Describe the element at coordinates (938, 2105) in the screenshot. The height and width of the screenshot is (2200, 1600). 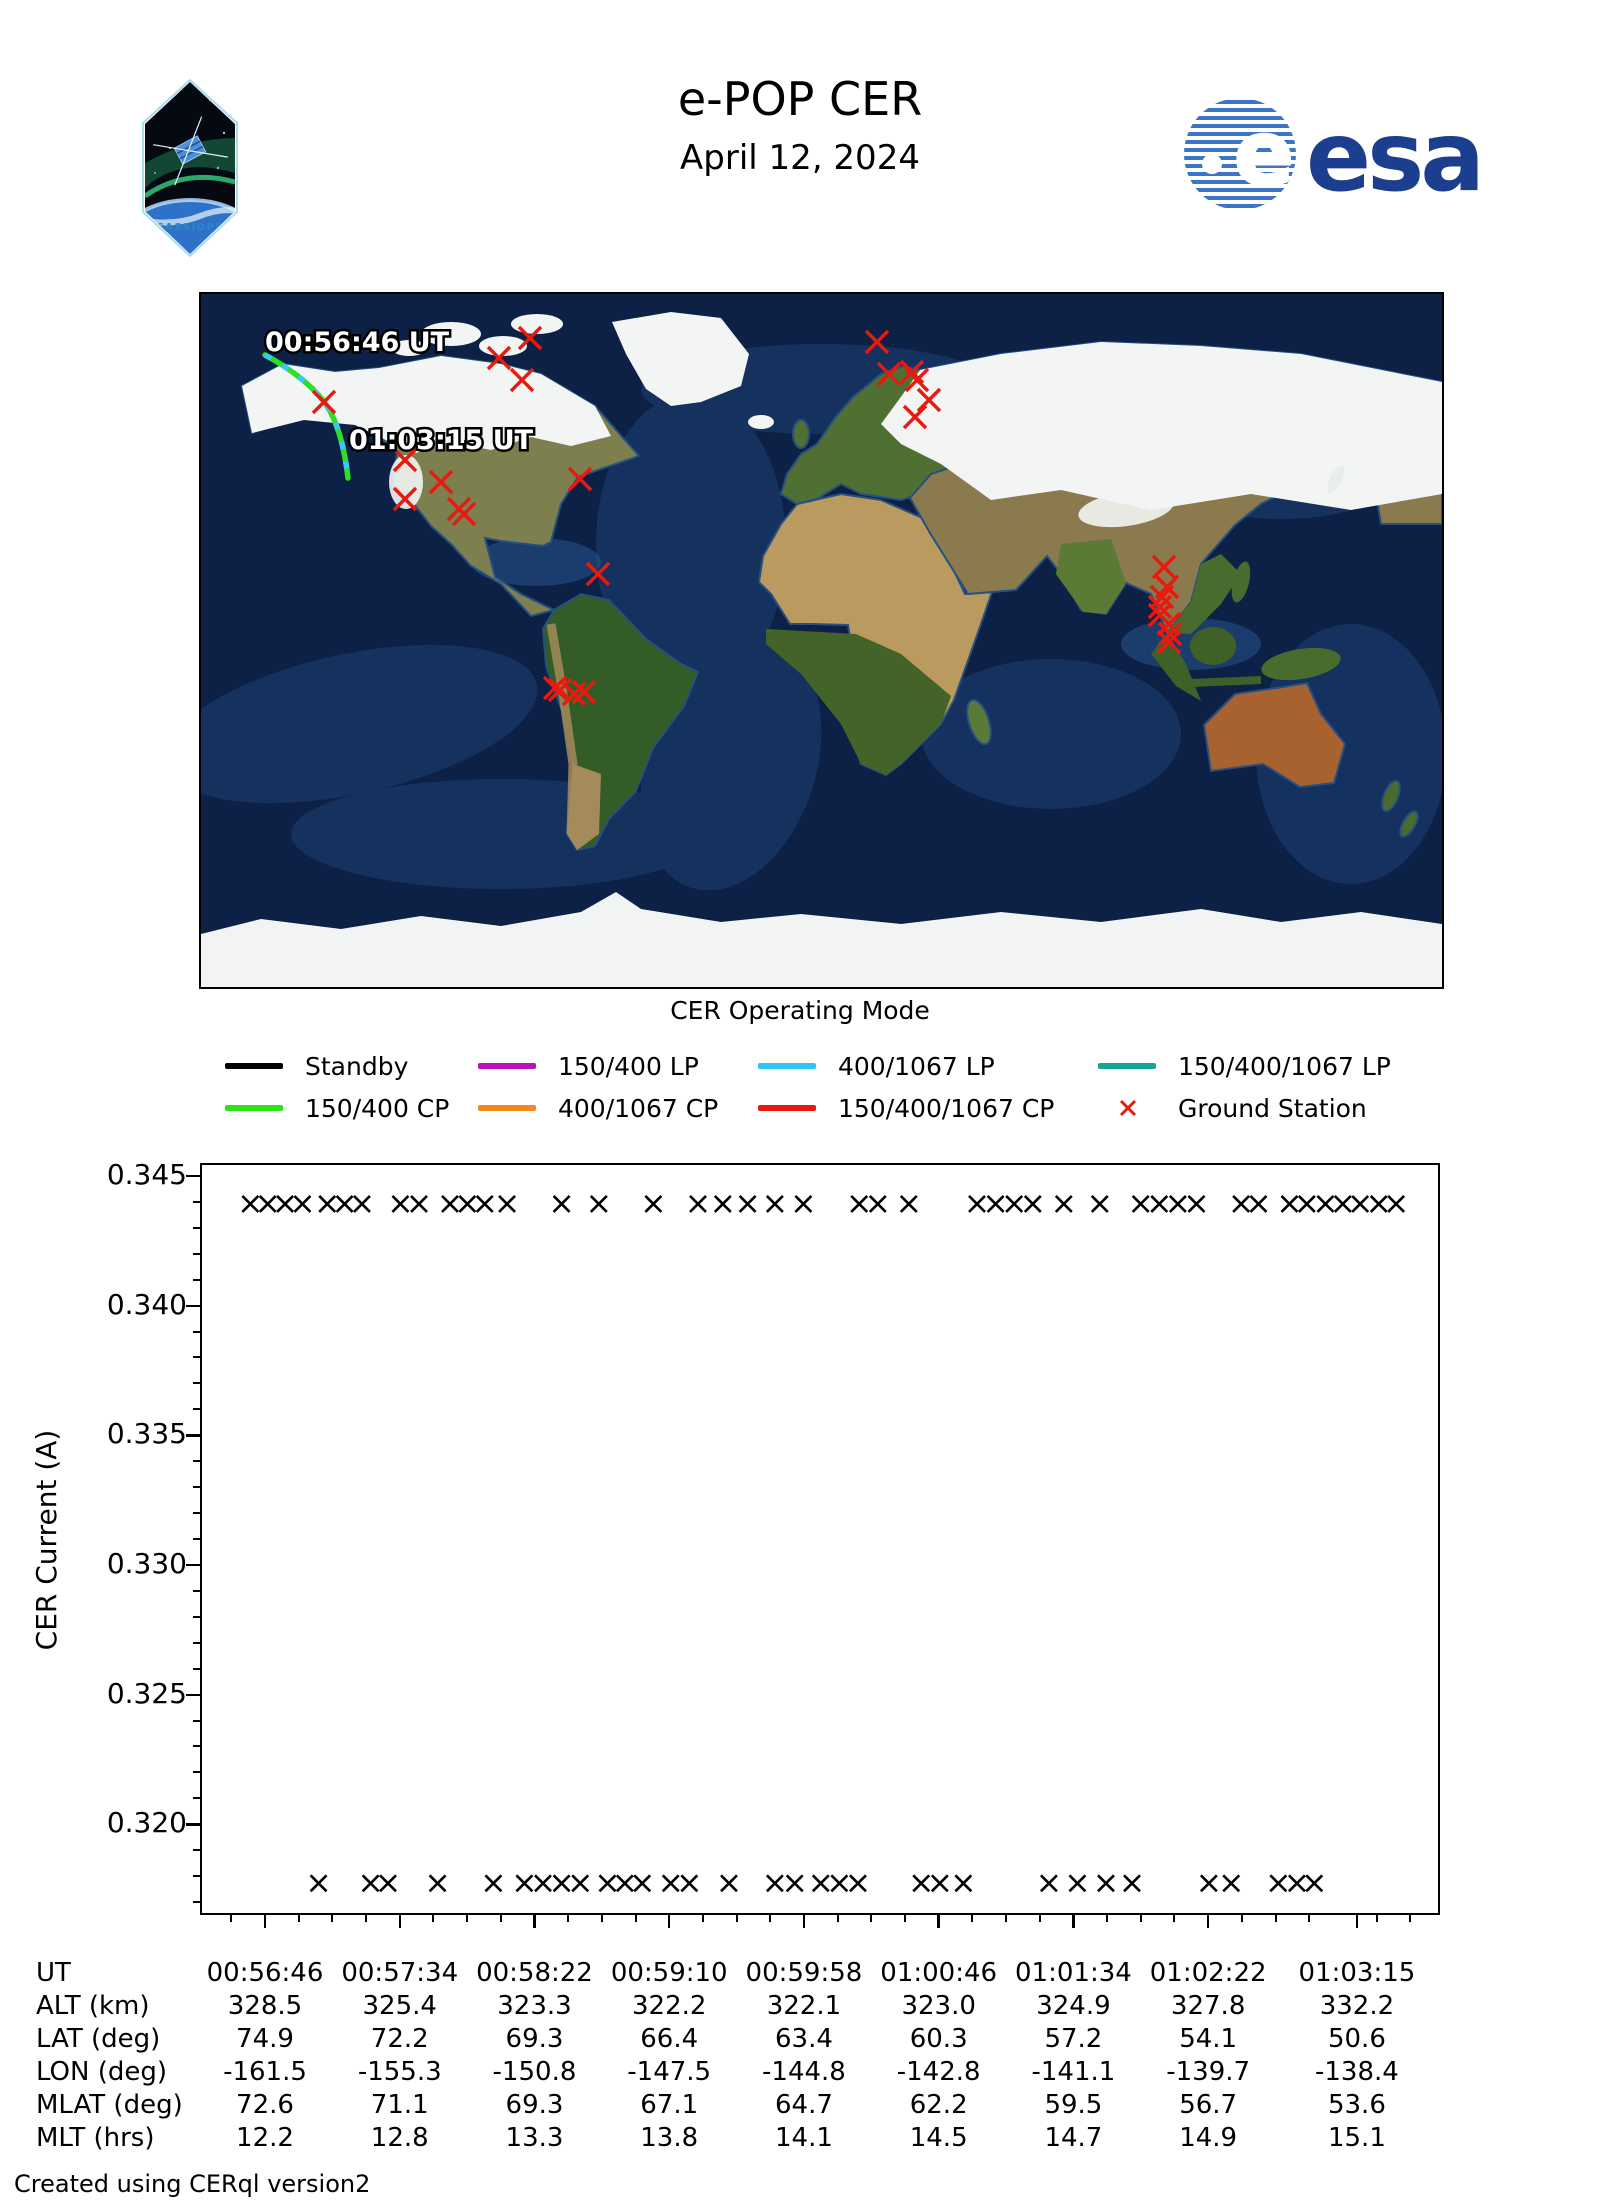
I see `table-cell-value: 62.2` at that location.